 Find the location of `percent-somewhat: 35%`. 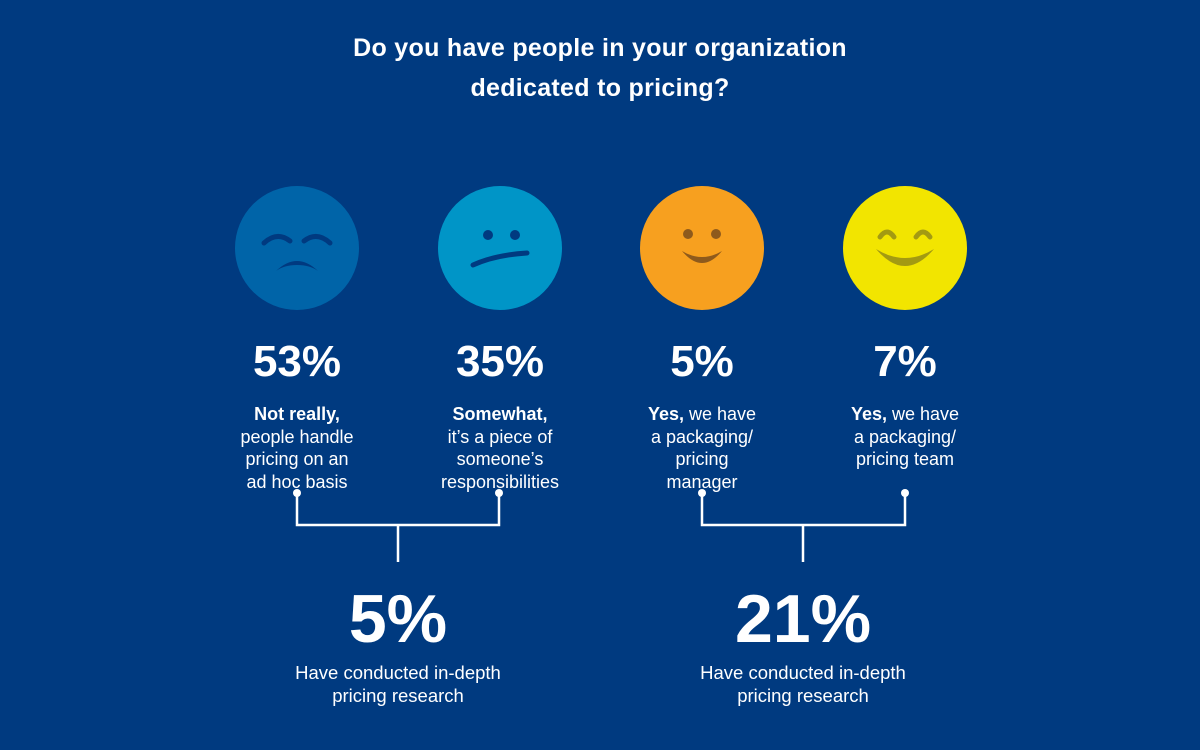

percent-somewhat: 35% is located at coordinates (500, 361).